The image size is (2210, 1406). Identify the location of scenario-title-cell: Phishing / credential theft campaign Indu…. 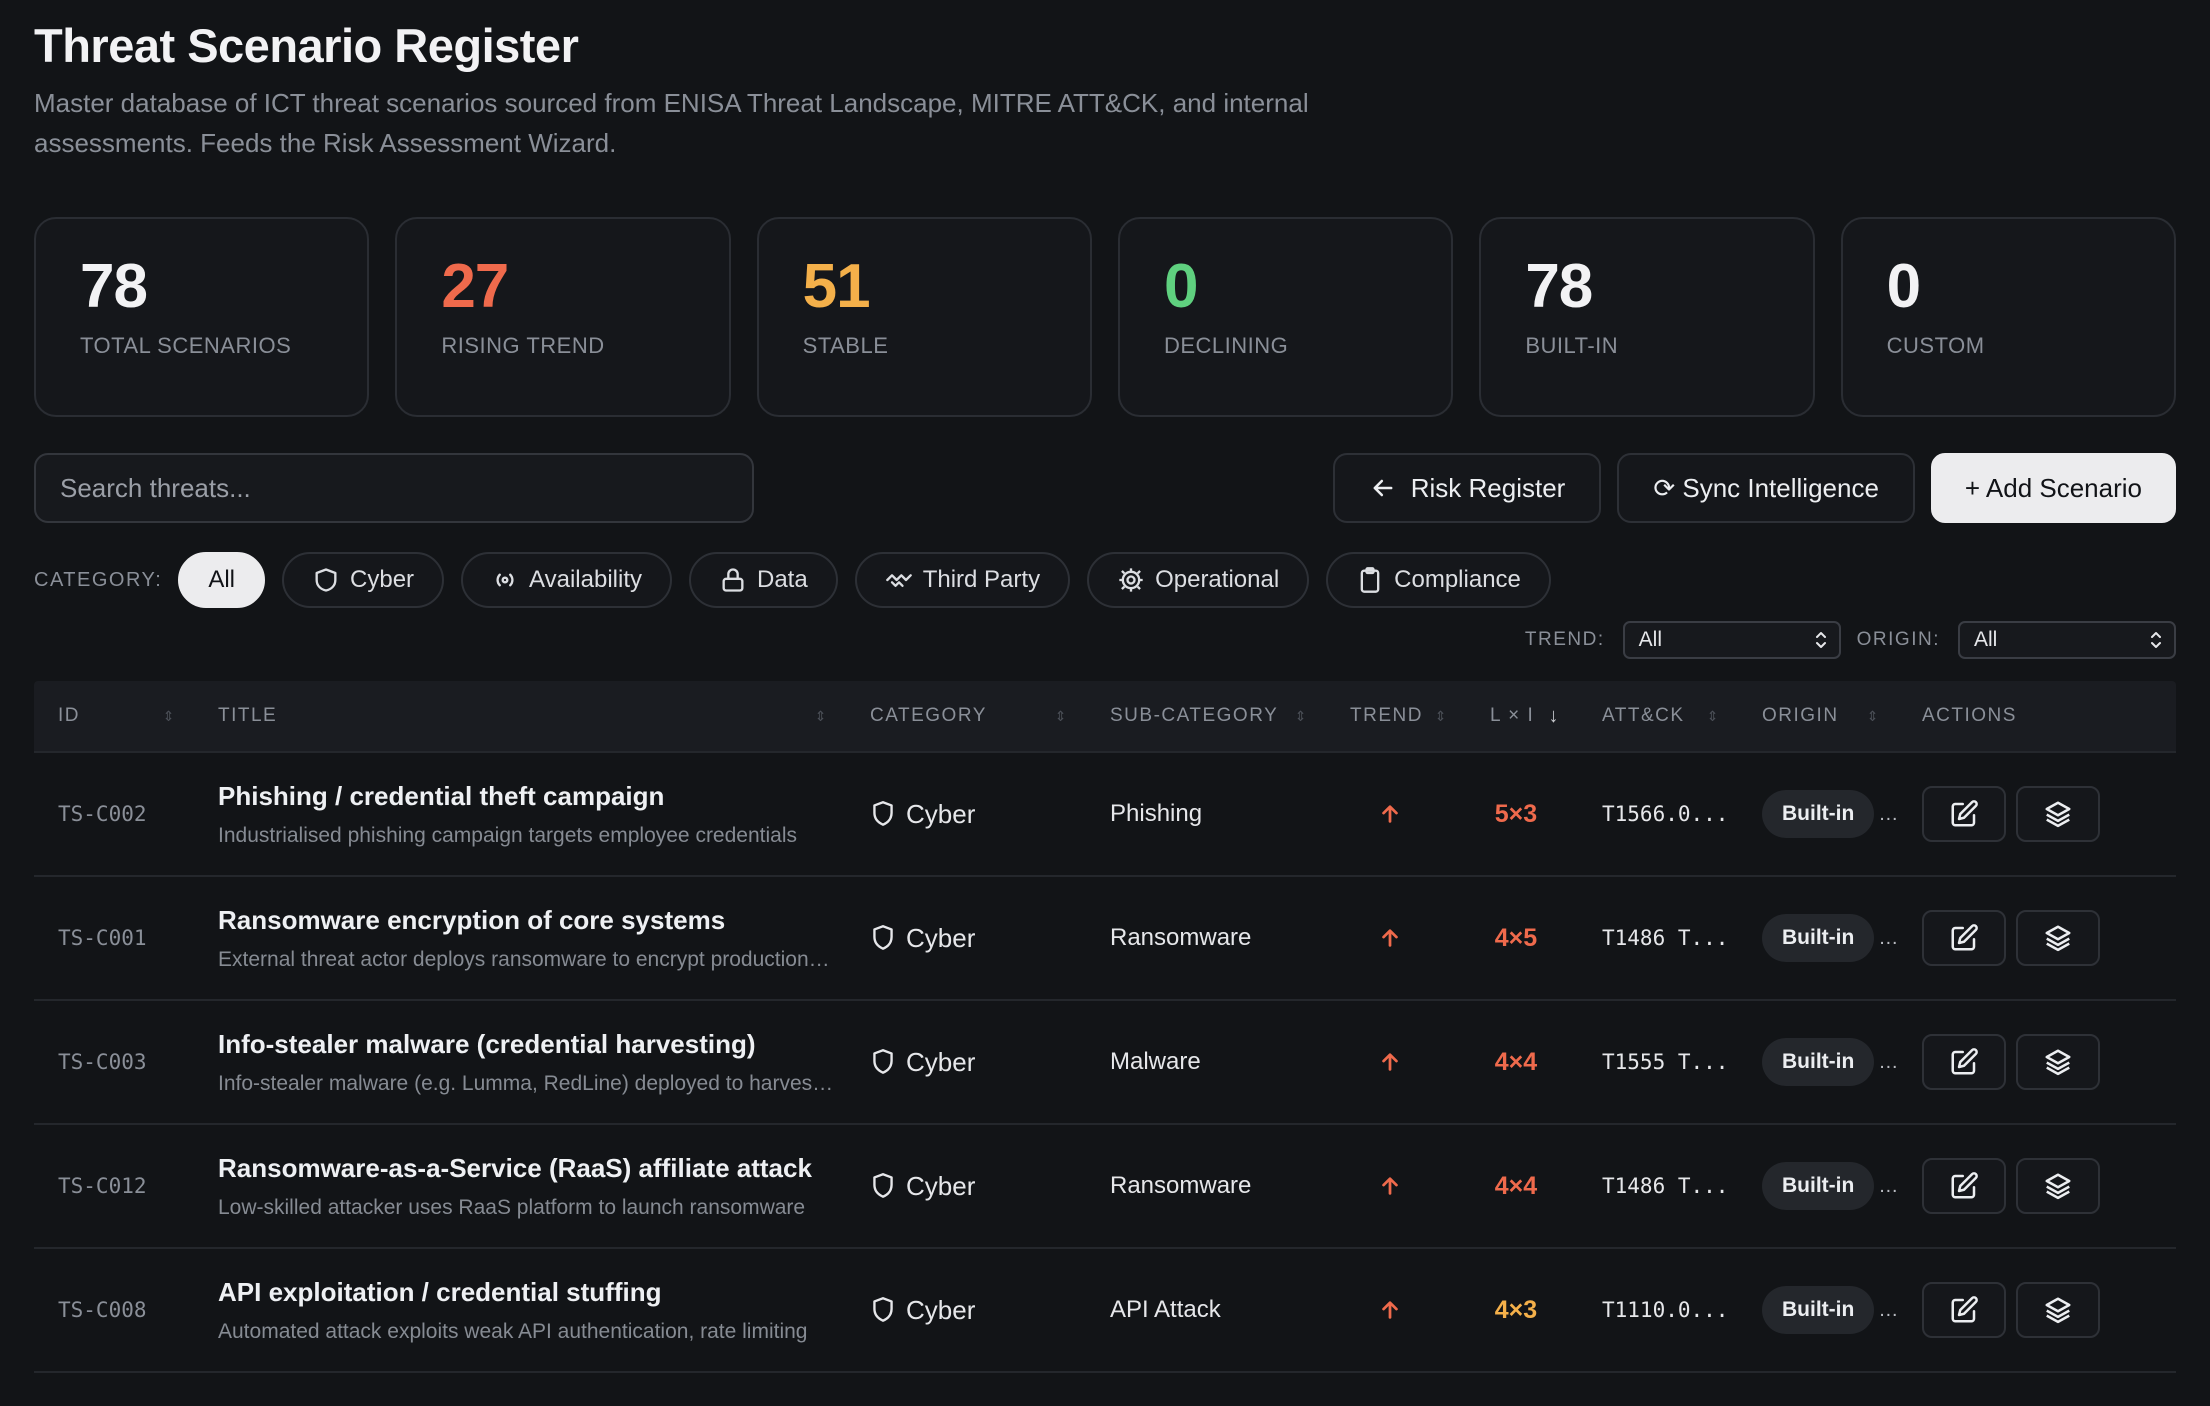
(520, 814).